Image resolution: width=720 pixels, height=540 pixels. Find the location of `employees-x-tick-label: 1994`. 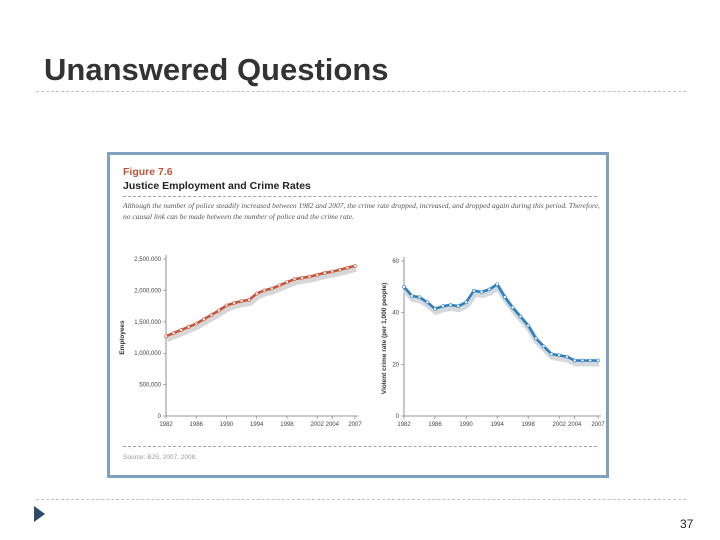

employees-x-tick-label: 1994 is located at coordinates (257, 425).